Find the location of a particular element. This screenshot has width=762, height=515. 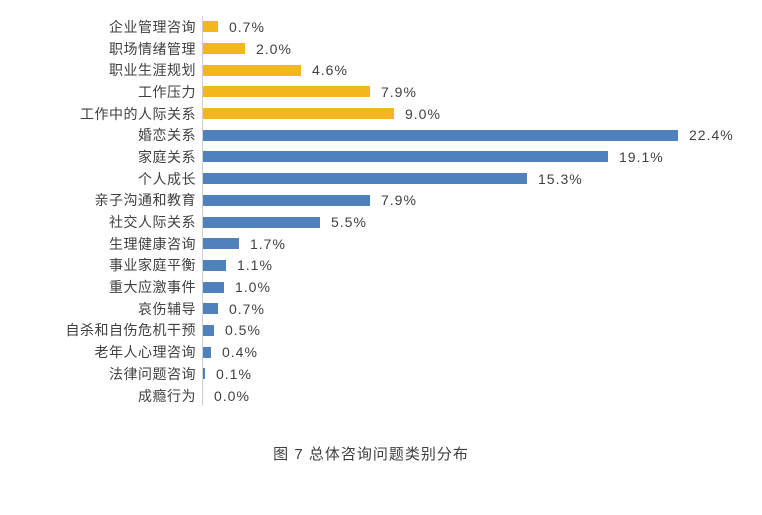

plot-area: 5.5% is located at coordinates (482, 222).